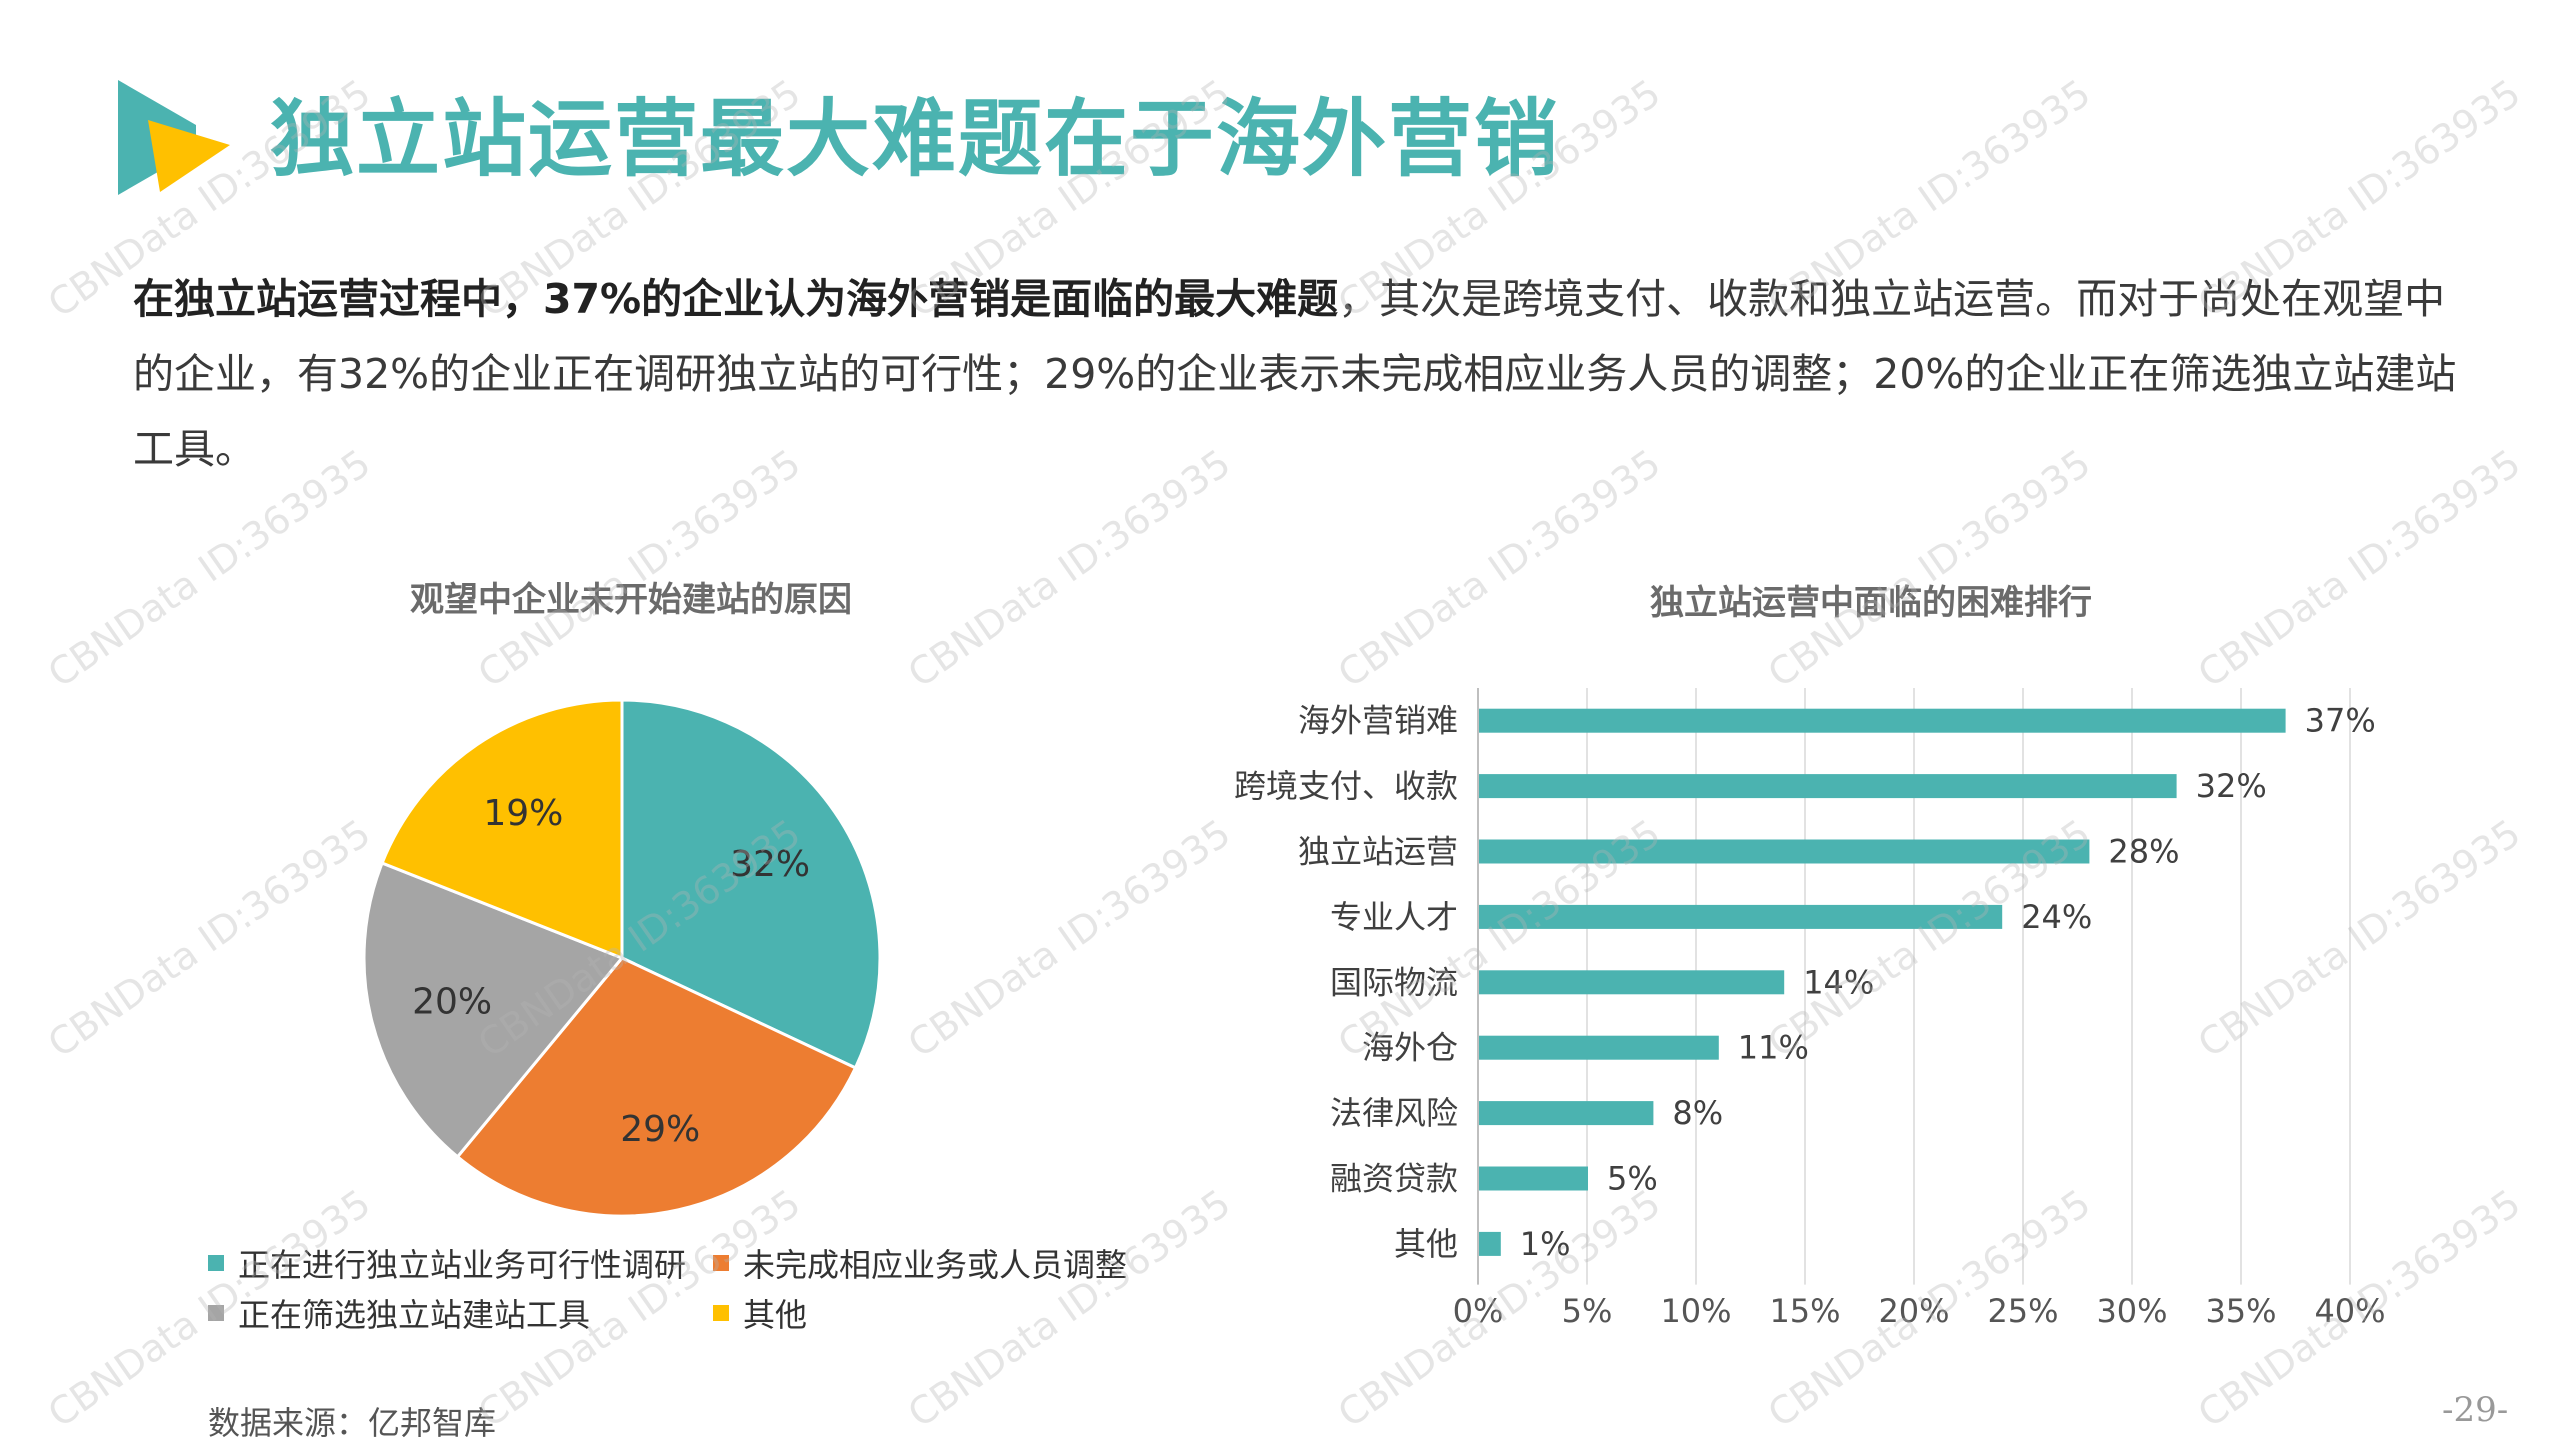 The image size is (2576, 1454). Describe the element at coordinates (1697, 1113) in the screenshot. I see `bar-value-label: 8%` at that location.